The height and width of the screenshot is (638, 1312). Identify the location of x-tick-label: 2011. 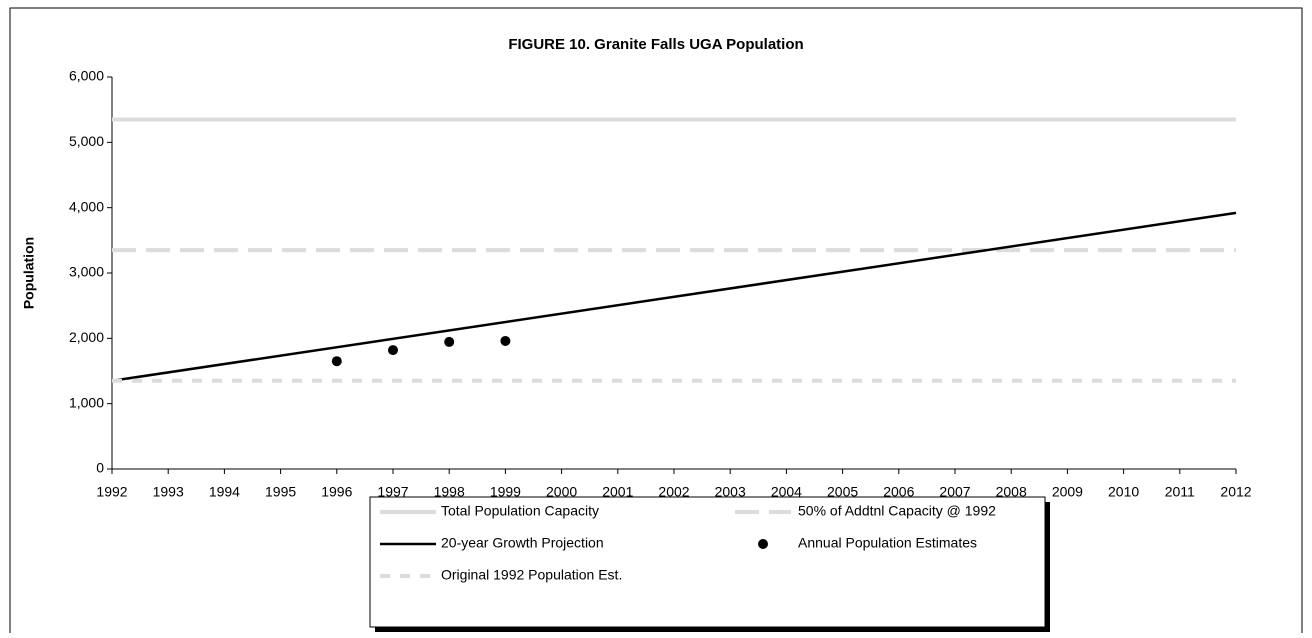
(1180, 492).